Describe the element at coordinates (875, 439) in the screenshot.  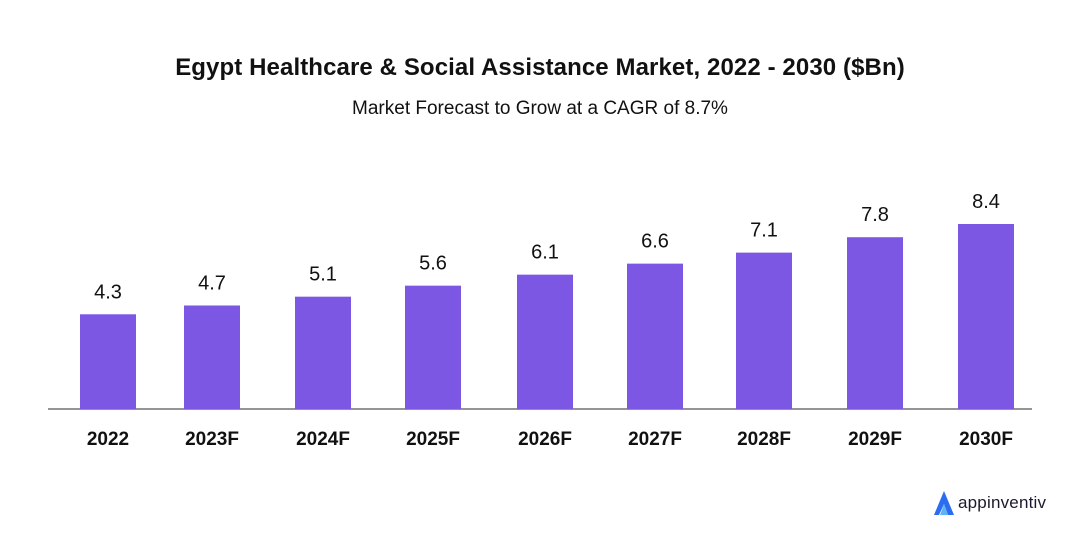
I see `x-tick-label-2029F: 2029F` at that location.